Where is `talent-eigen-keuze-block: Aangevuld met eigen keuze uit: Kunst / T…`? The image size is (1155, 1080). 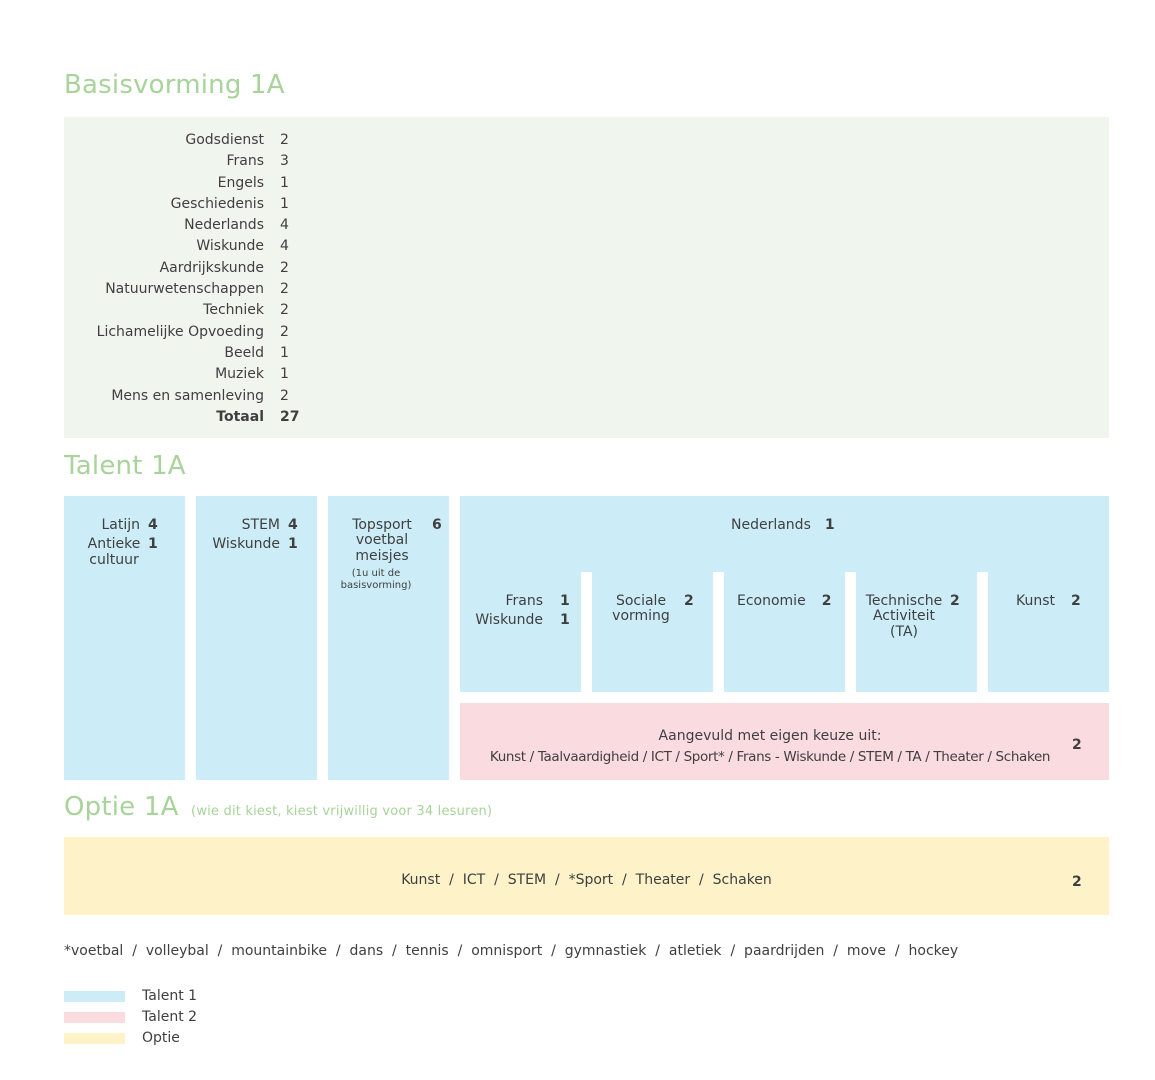
talent-eigen-keuze-block: Aangevuld met eigen keuze uit: Kunst / T… is located at coordinates (784, 741).